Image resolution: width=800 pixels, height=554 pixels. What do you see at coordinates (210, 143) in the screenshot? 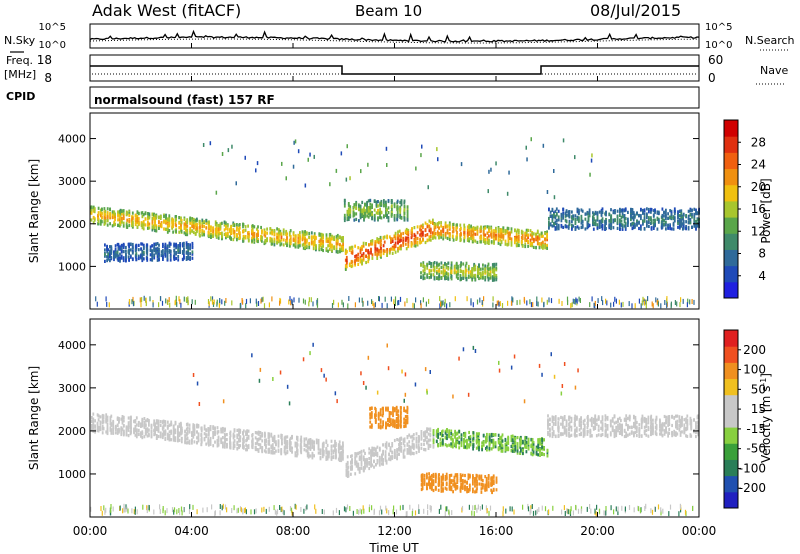
I see `power-sparse-cell` at bounding box center [210, 143].